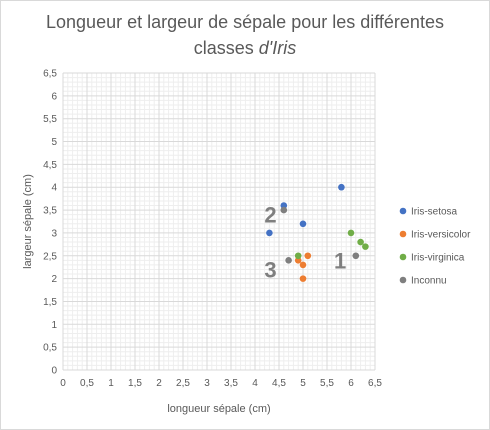 This screenshot has width=490, height=430. I want to click on chart-title-line2-prefix: classes, so click(226, 48).